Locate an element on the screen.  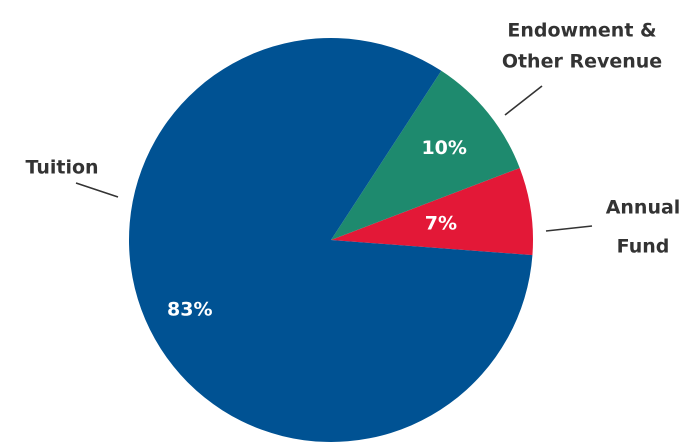
slice-value-annual-fund: 7% is located at coordinates (441, 223).